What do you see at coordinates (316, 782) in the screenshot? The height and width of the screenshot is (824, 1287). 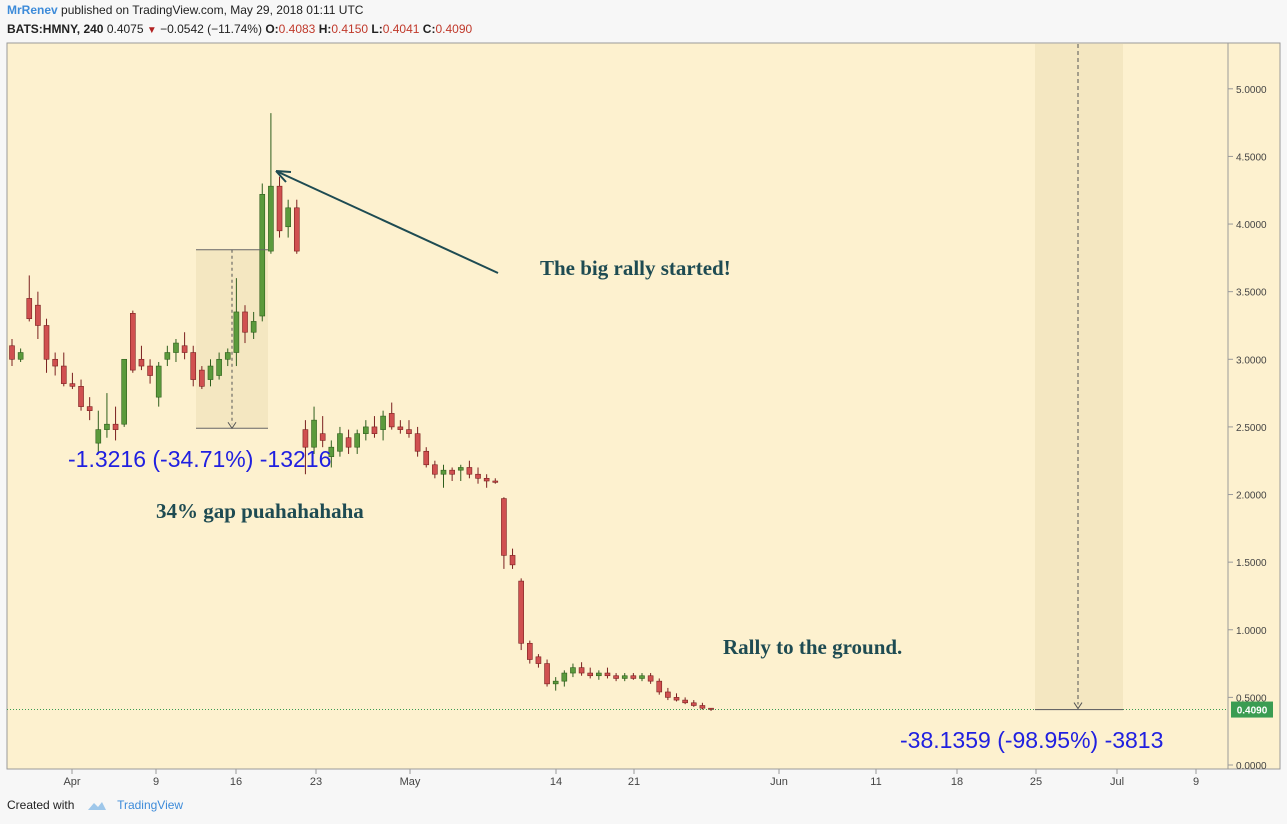 I see `x-tick-label: 23` at bounding box center [316, 782].